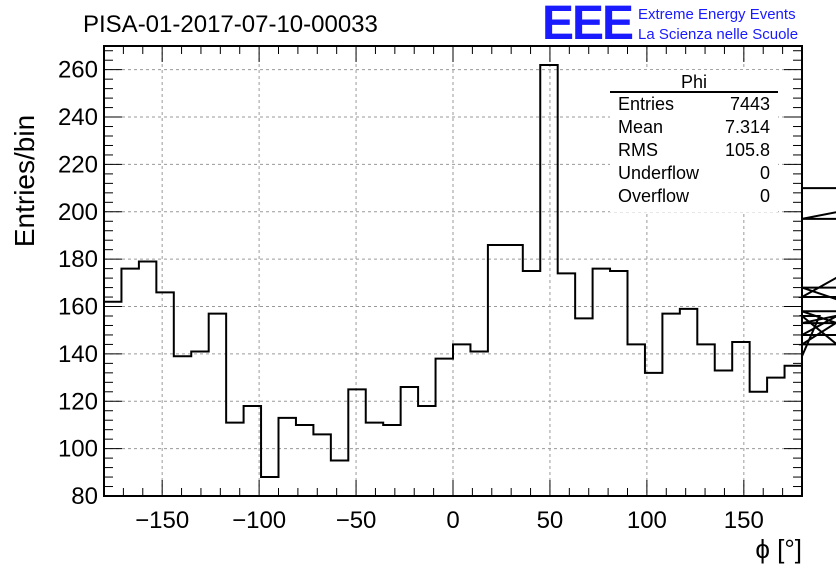  Describe the element at coordinates (588, 25) in the screenshot. I see `eee-logo-letters: EEE` at that location.